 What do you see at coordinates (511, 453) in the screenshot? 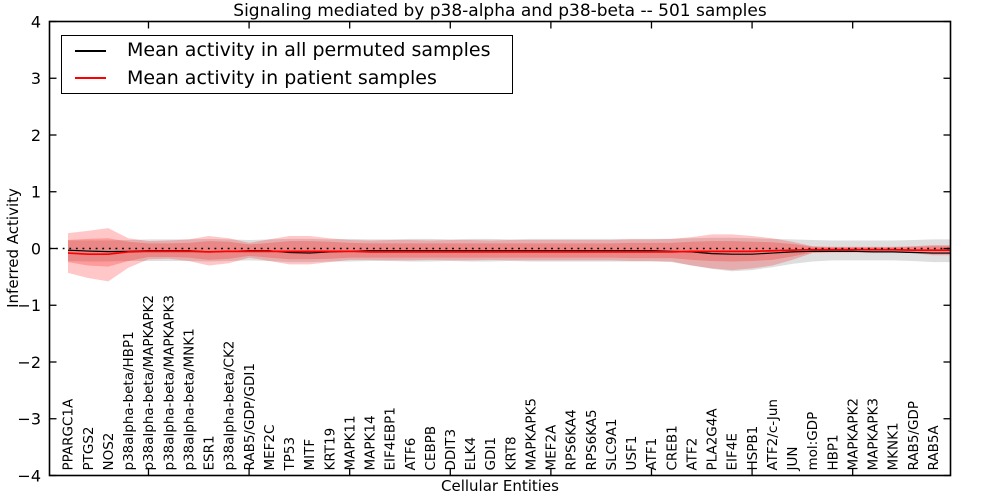
I see `x-category-label: KRT8` at bounding box center [511, 453].